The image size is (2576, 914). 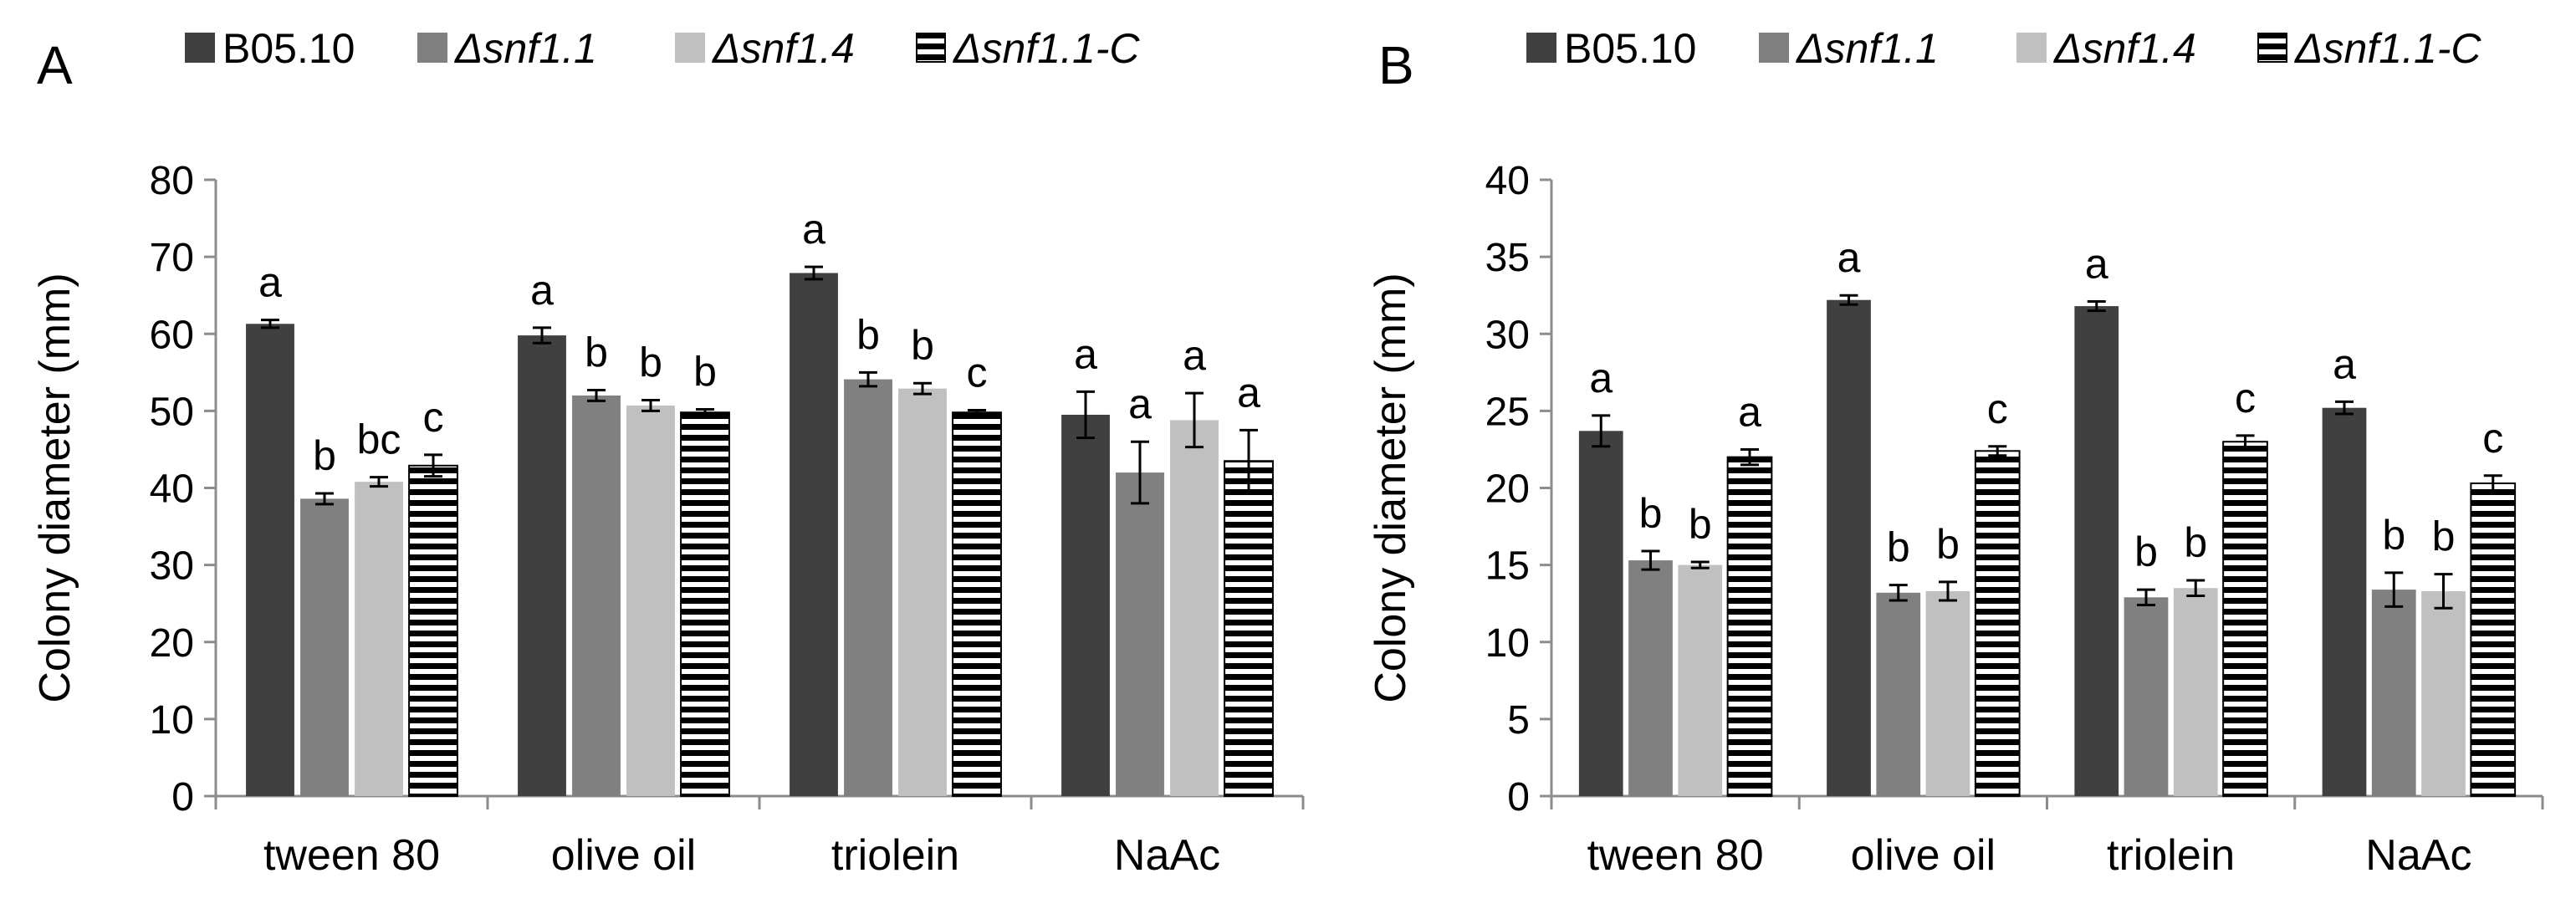 What do you see at coordinates (172, 258) in the screenshot?
I see `y-tick-label: 70` at bounding box center [172, 258].